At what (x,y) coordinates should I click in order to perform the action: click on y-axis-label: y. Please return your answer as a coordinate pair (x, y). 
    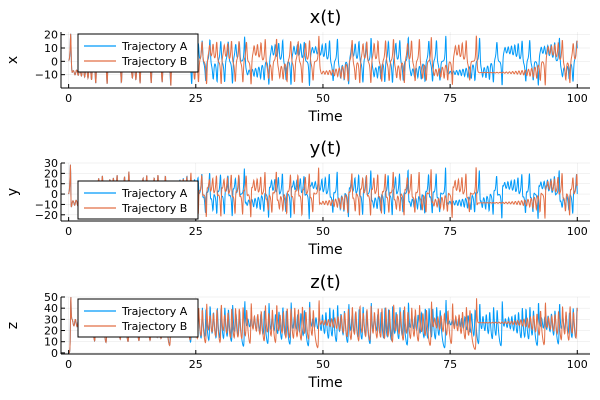
    Looking at the image, I should click on (13, 192).